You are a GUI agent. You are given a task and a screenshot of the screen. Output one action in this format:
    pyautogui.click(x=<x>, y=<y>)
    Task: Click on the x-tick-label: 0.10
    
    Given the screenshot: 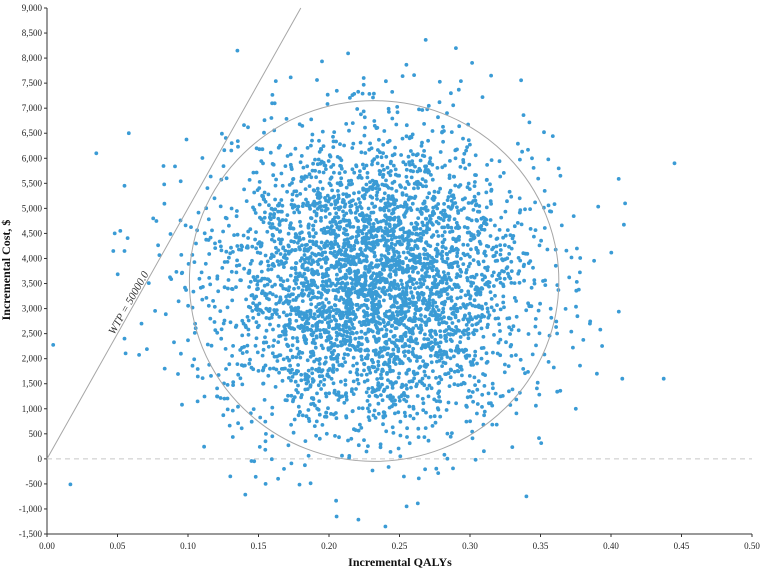 What is the action you would take?
    pyautogui.click(x=188, y=546)
    